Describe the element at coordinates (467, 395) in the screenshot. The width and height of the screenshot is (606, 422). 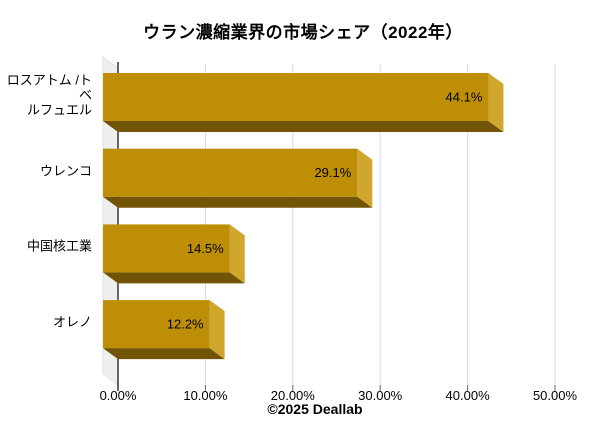
I see `x-axis-tick-label: 40.00%` at that location.